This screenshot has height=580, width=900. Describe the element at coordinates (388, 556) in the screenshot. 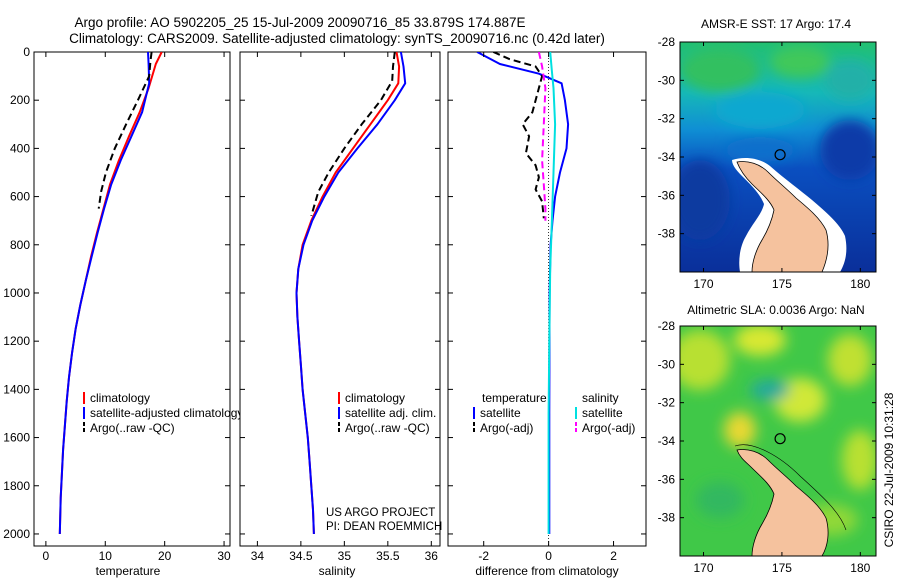

I see `x-tick-label: 35.5` at that location.